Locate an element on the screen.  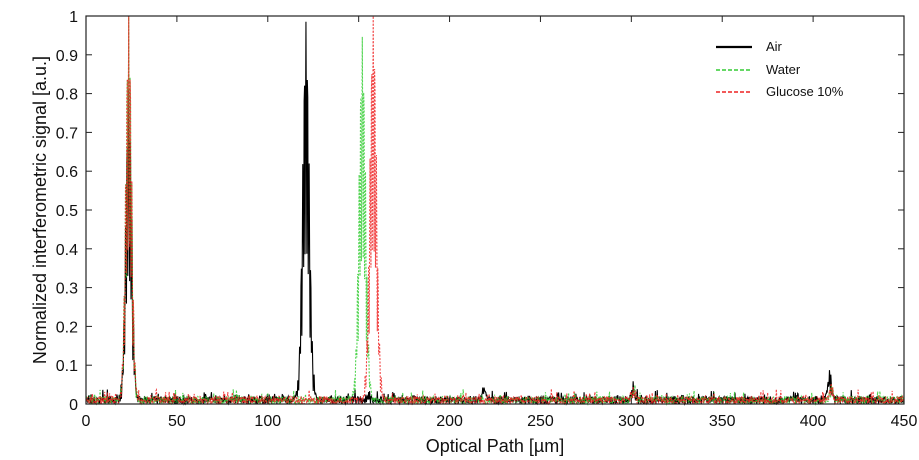
x-tick-label: 250 is located at coordinates (540, 421).